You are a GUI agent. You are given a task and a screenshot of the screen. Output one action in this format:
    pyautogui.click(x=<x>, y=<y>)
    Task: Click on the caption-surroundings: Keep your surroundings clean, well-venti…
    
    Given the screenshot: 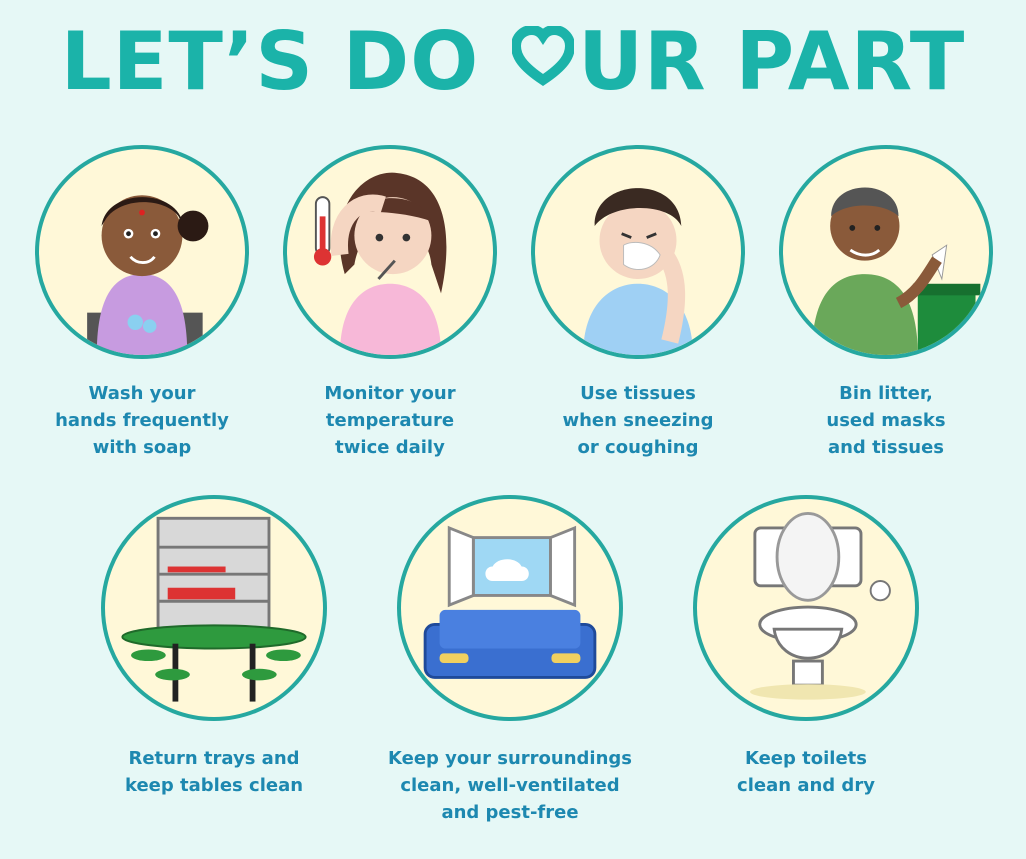 What is the action you would take?
    pyautogui.click(x=509, y=785)
    